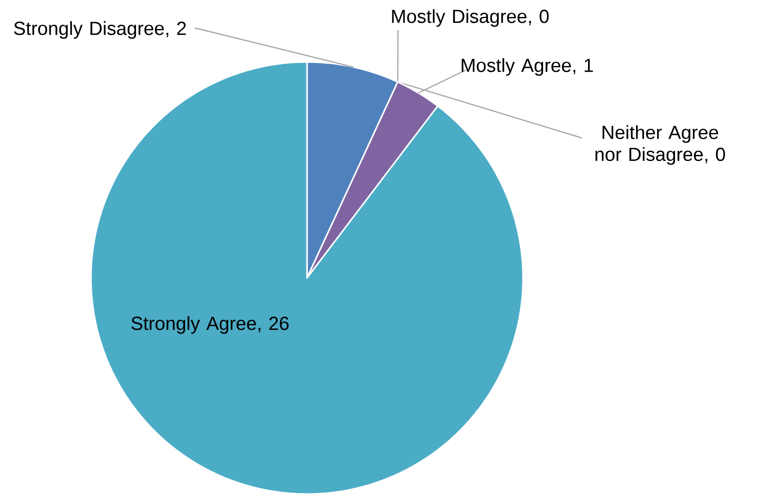 This screenshot has height=495, width=765. What do you see at coordinates (459, 18) in the screenshot?
I see `category-label: Mostly Disagree` at bounding box center [459, 18].